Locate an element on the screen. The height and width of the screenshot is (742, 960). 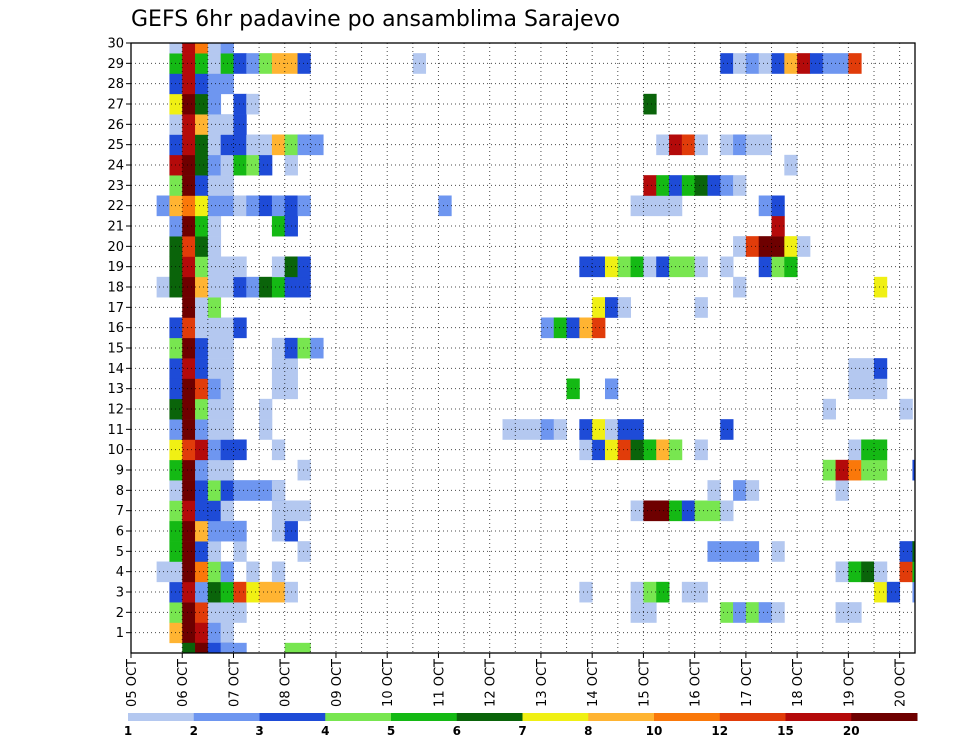
y-tick-label: 4 is located at coordinates (120, 572).